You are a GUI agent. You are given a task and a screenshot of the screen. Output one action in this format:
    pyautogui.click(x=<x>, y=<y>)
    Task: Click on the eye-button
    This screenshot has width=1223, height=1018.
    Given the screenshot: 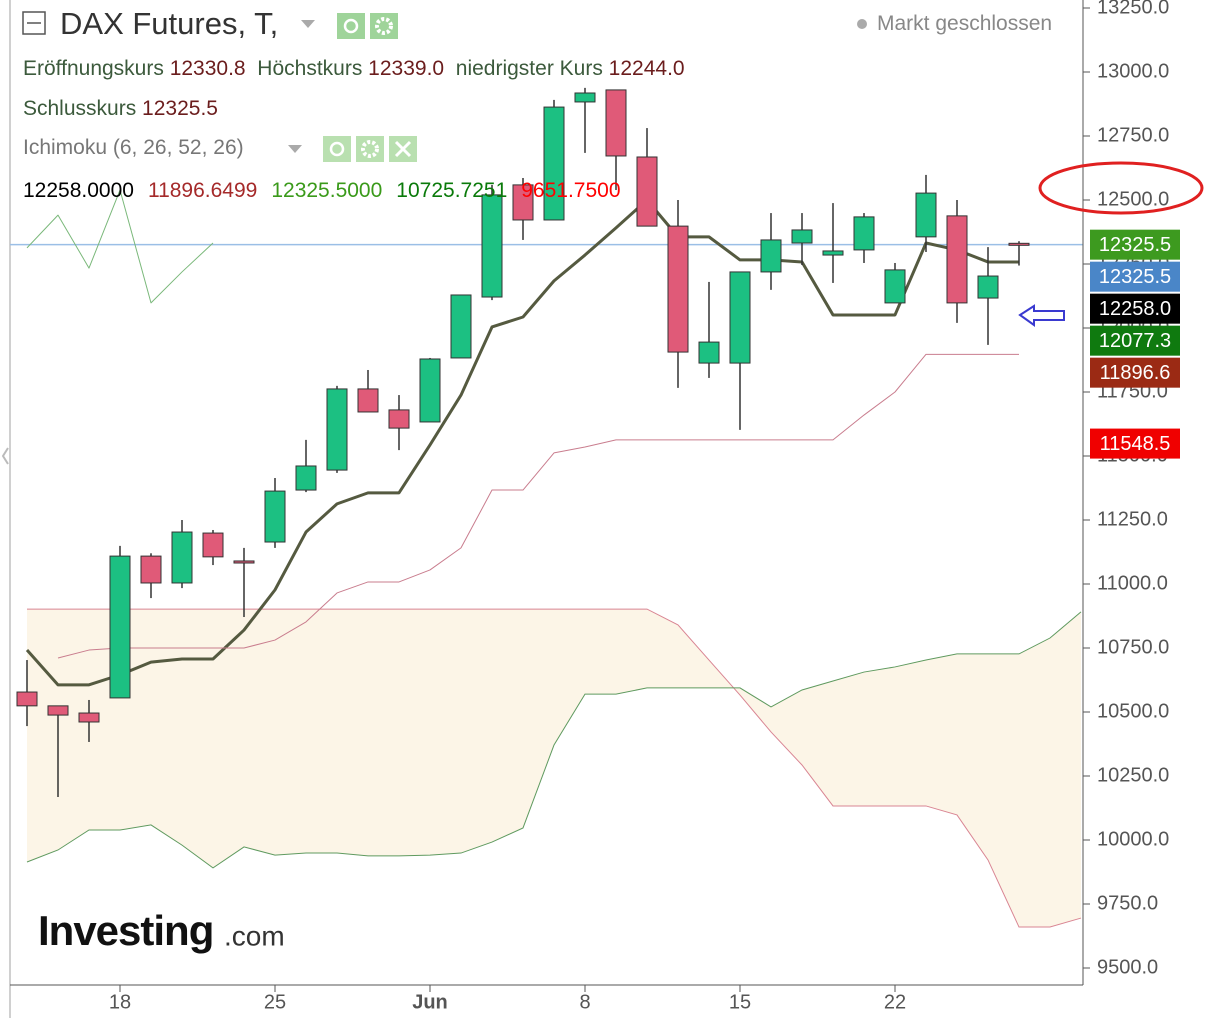 What is the action you would take?
    pyautogui.click(x=351, y=26)
    